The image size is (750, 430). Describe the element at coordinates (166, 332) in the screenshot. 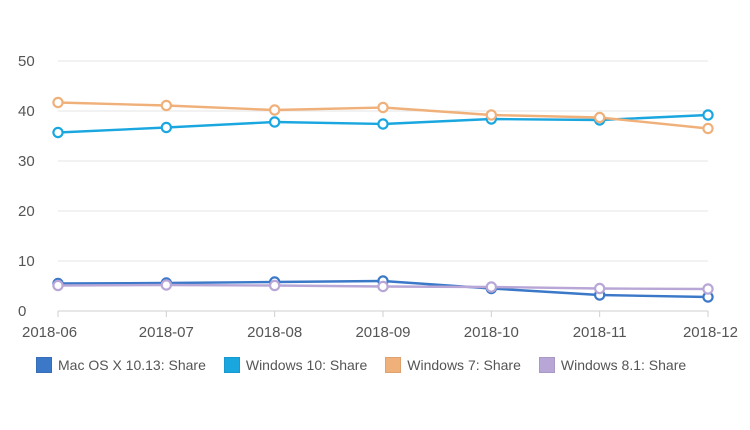

I see `x-tick-label: 2018-07` at that location.